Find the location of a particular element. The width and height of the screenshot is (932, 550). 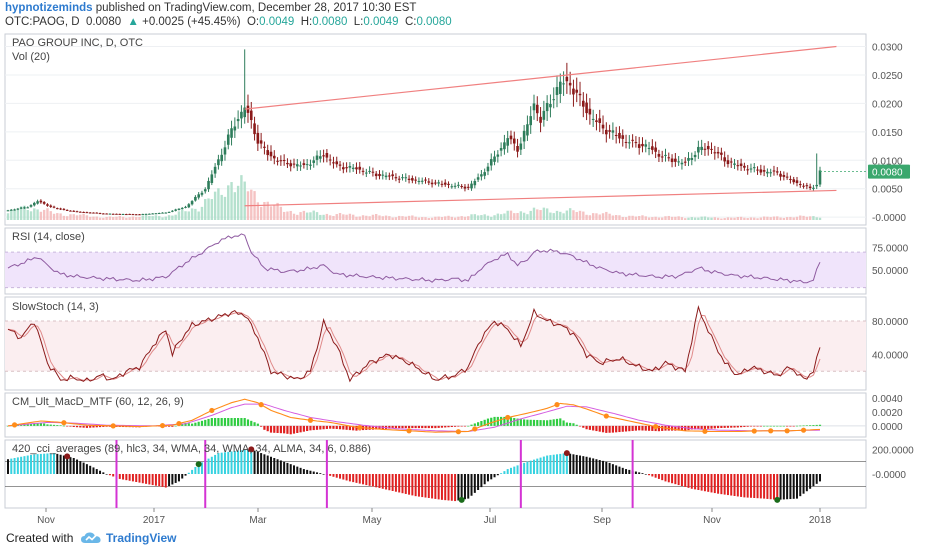

macd-pane is located at coordinates (435, 415).